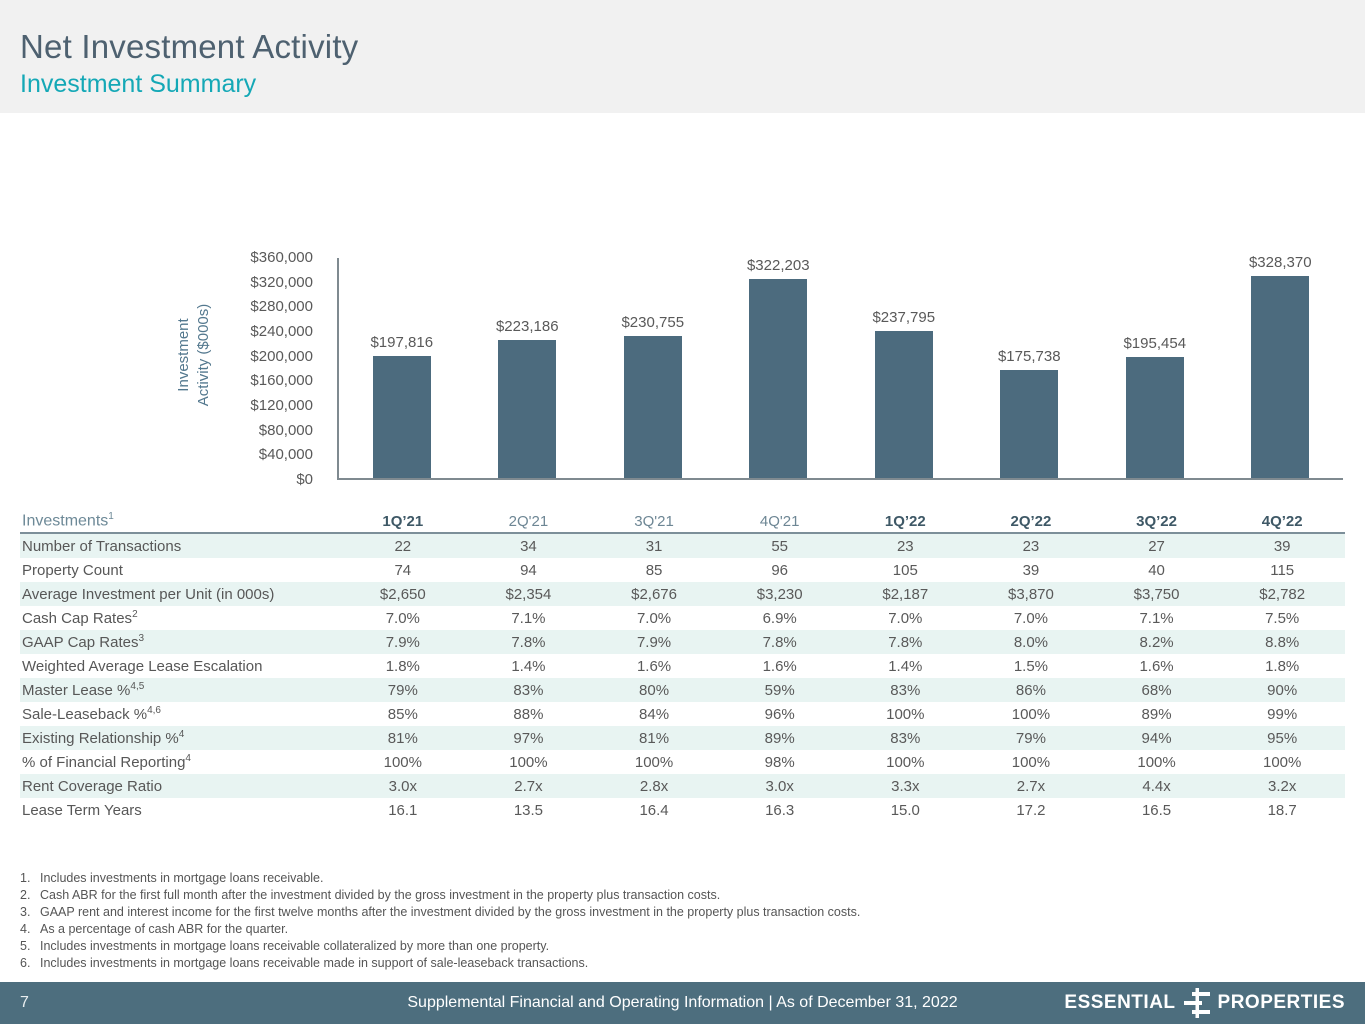 The height and width of the screenshot is (1024, 1365). Describe the element at coordinates (1282, 690) in the screenshot. I see `table-cell: 90%` at that location.